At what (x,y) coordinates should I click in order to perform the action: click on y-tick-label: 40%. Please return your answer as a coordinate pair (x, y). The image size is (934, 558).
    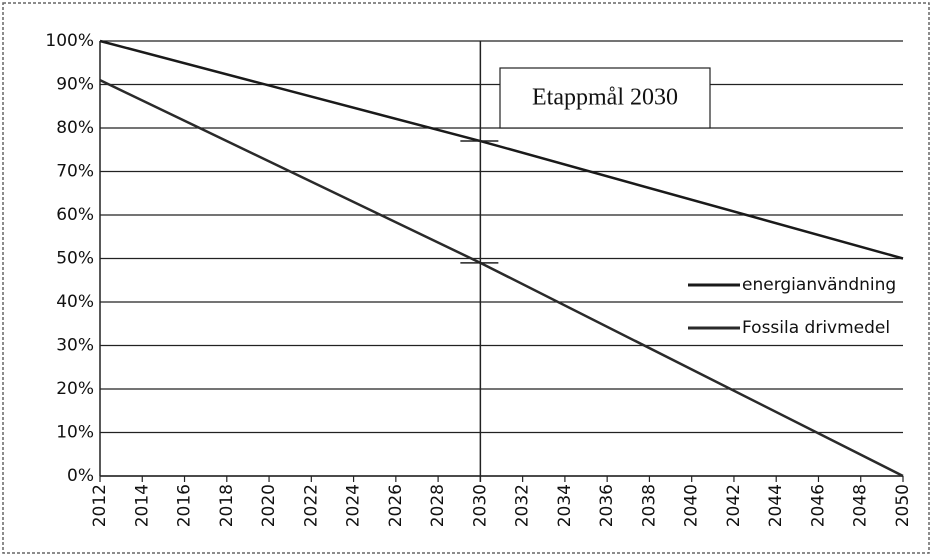
    Looking at the image, I should click on (75, 302).